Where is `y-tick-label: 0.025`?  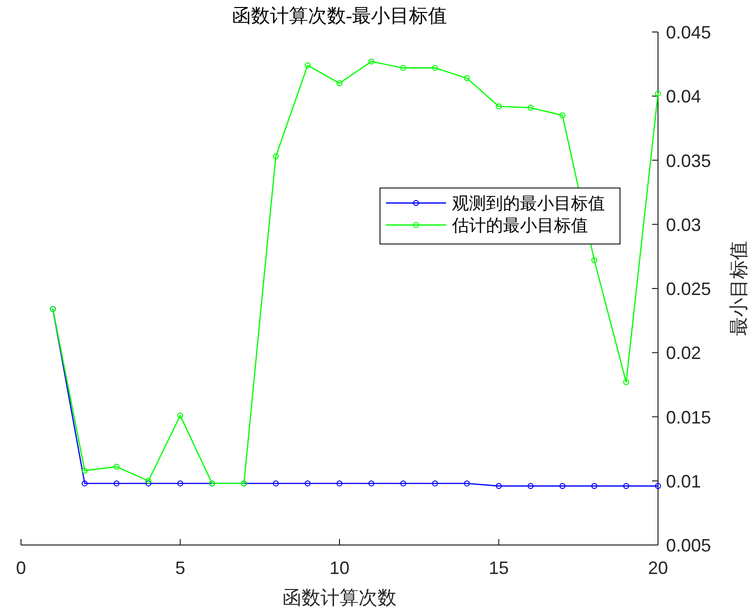
y-tick-label: 0.025 is located at coordinates (689, 289).